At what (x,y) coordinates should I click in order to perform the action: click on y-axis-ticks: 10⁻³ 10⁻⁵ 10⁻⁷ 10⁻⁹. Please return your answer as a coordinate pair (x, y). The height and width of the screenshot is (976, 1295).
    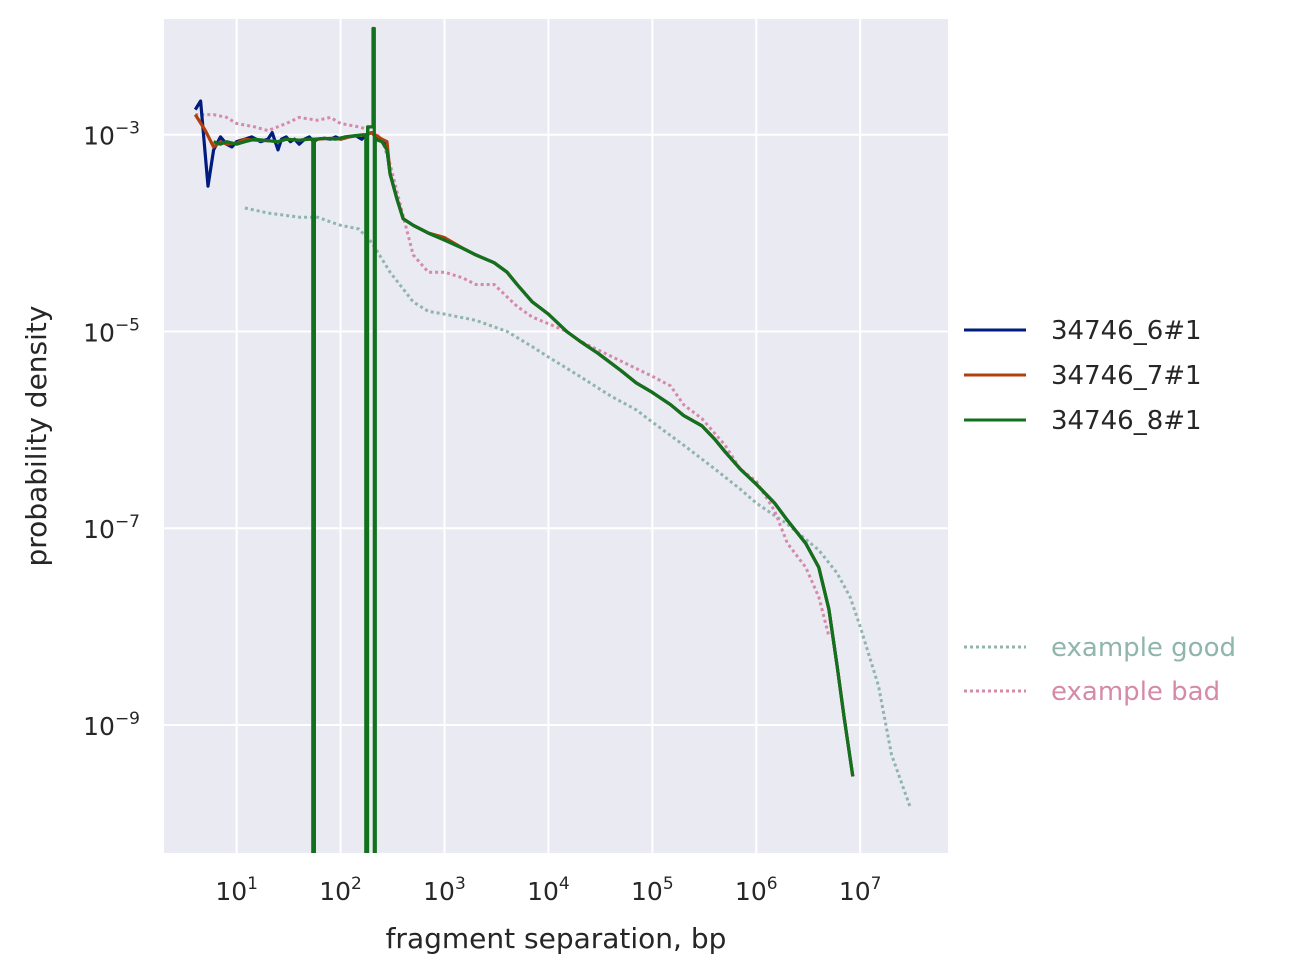
    Looking at the image, I should click on (111, 430).